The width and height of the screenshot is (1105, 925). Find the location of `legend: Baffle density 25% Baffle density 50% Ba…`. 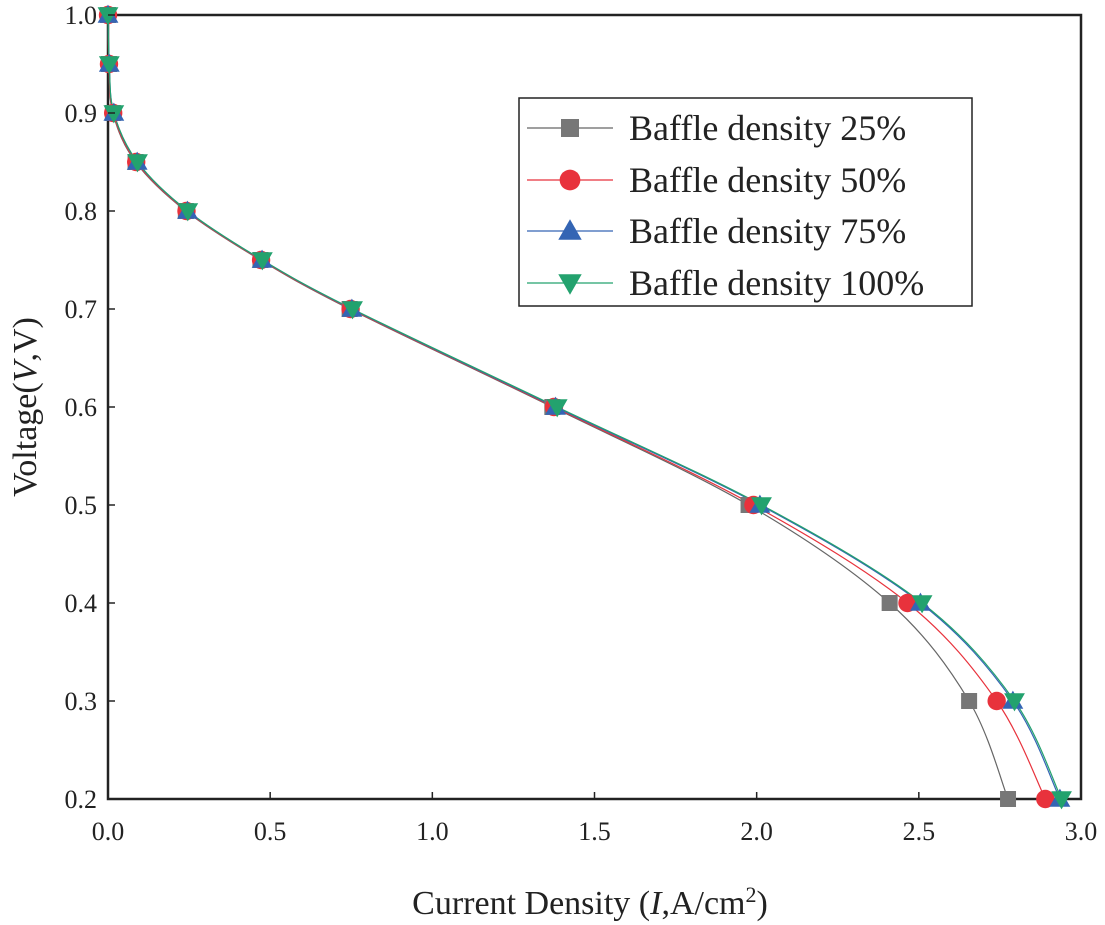

legend: Baffle density 25% Baffle density 50% Ba… is located at coordinates (745, 202).